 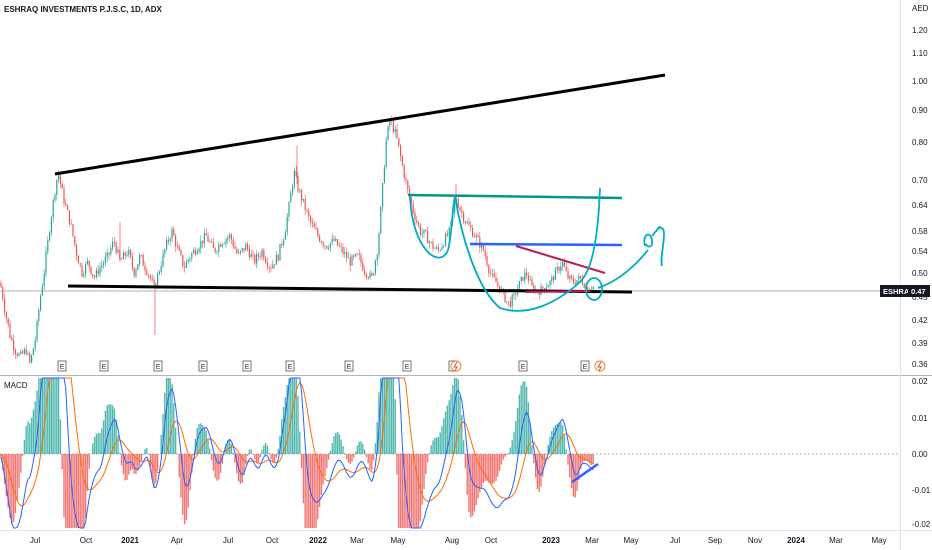 What do you see at coordinates (557, 291) in the screenshot?
I see `red-support-line` at bounding box center [557, 291].